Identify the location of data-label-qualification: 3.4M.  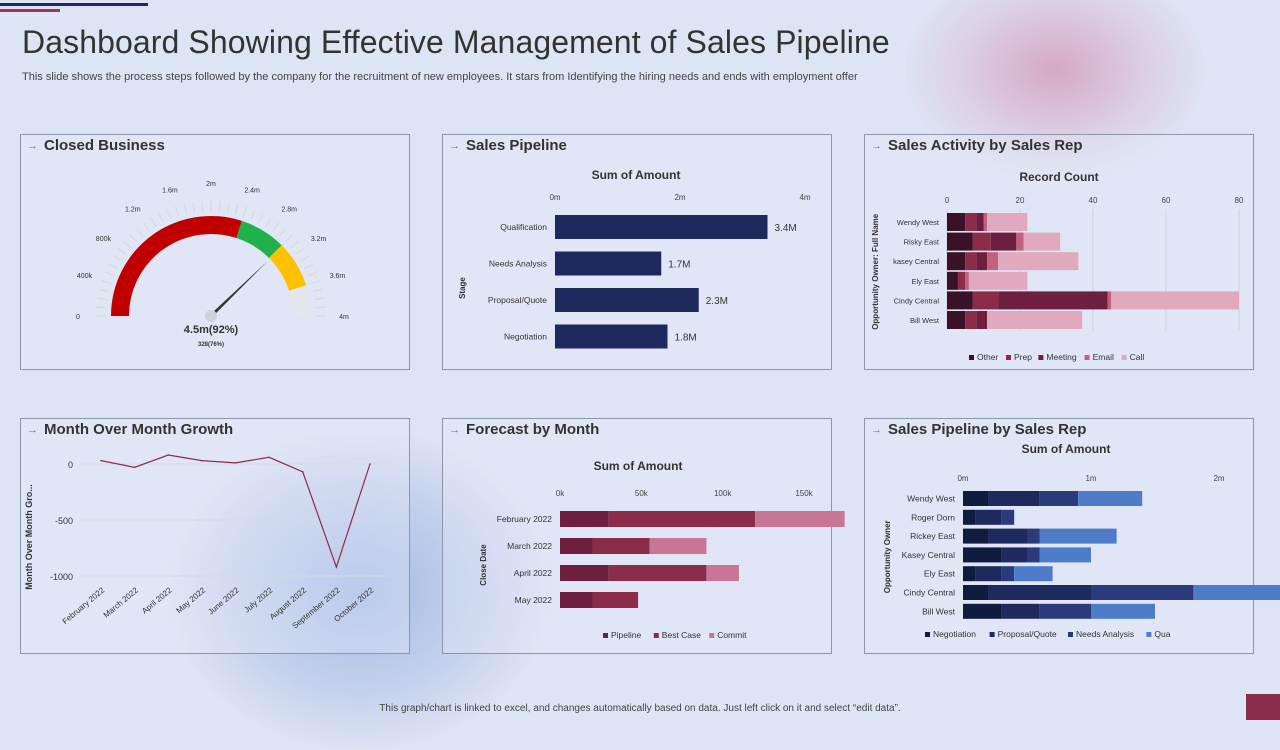
(786, 228).